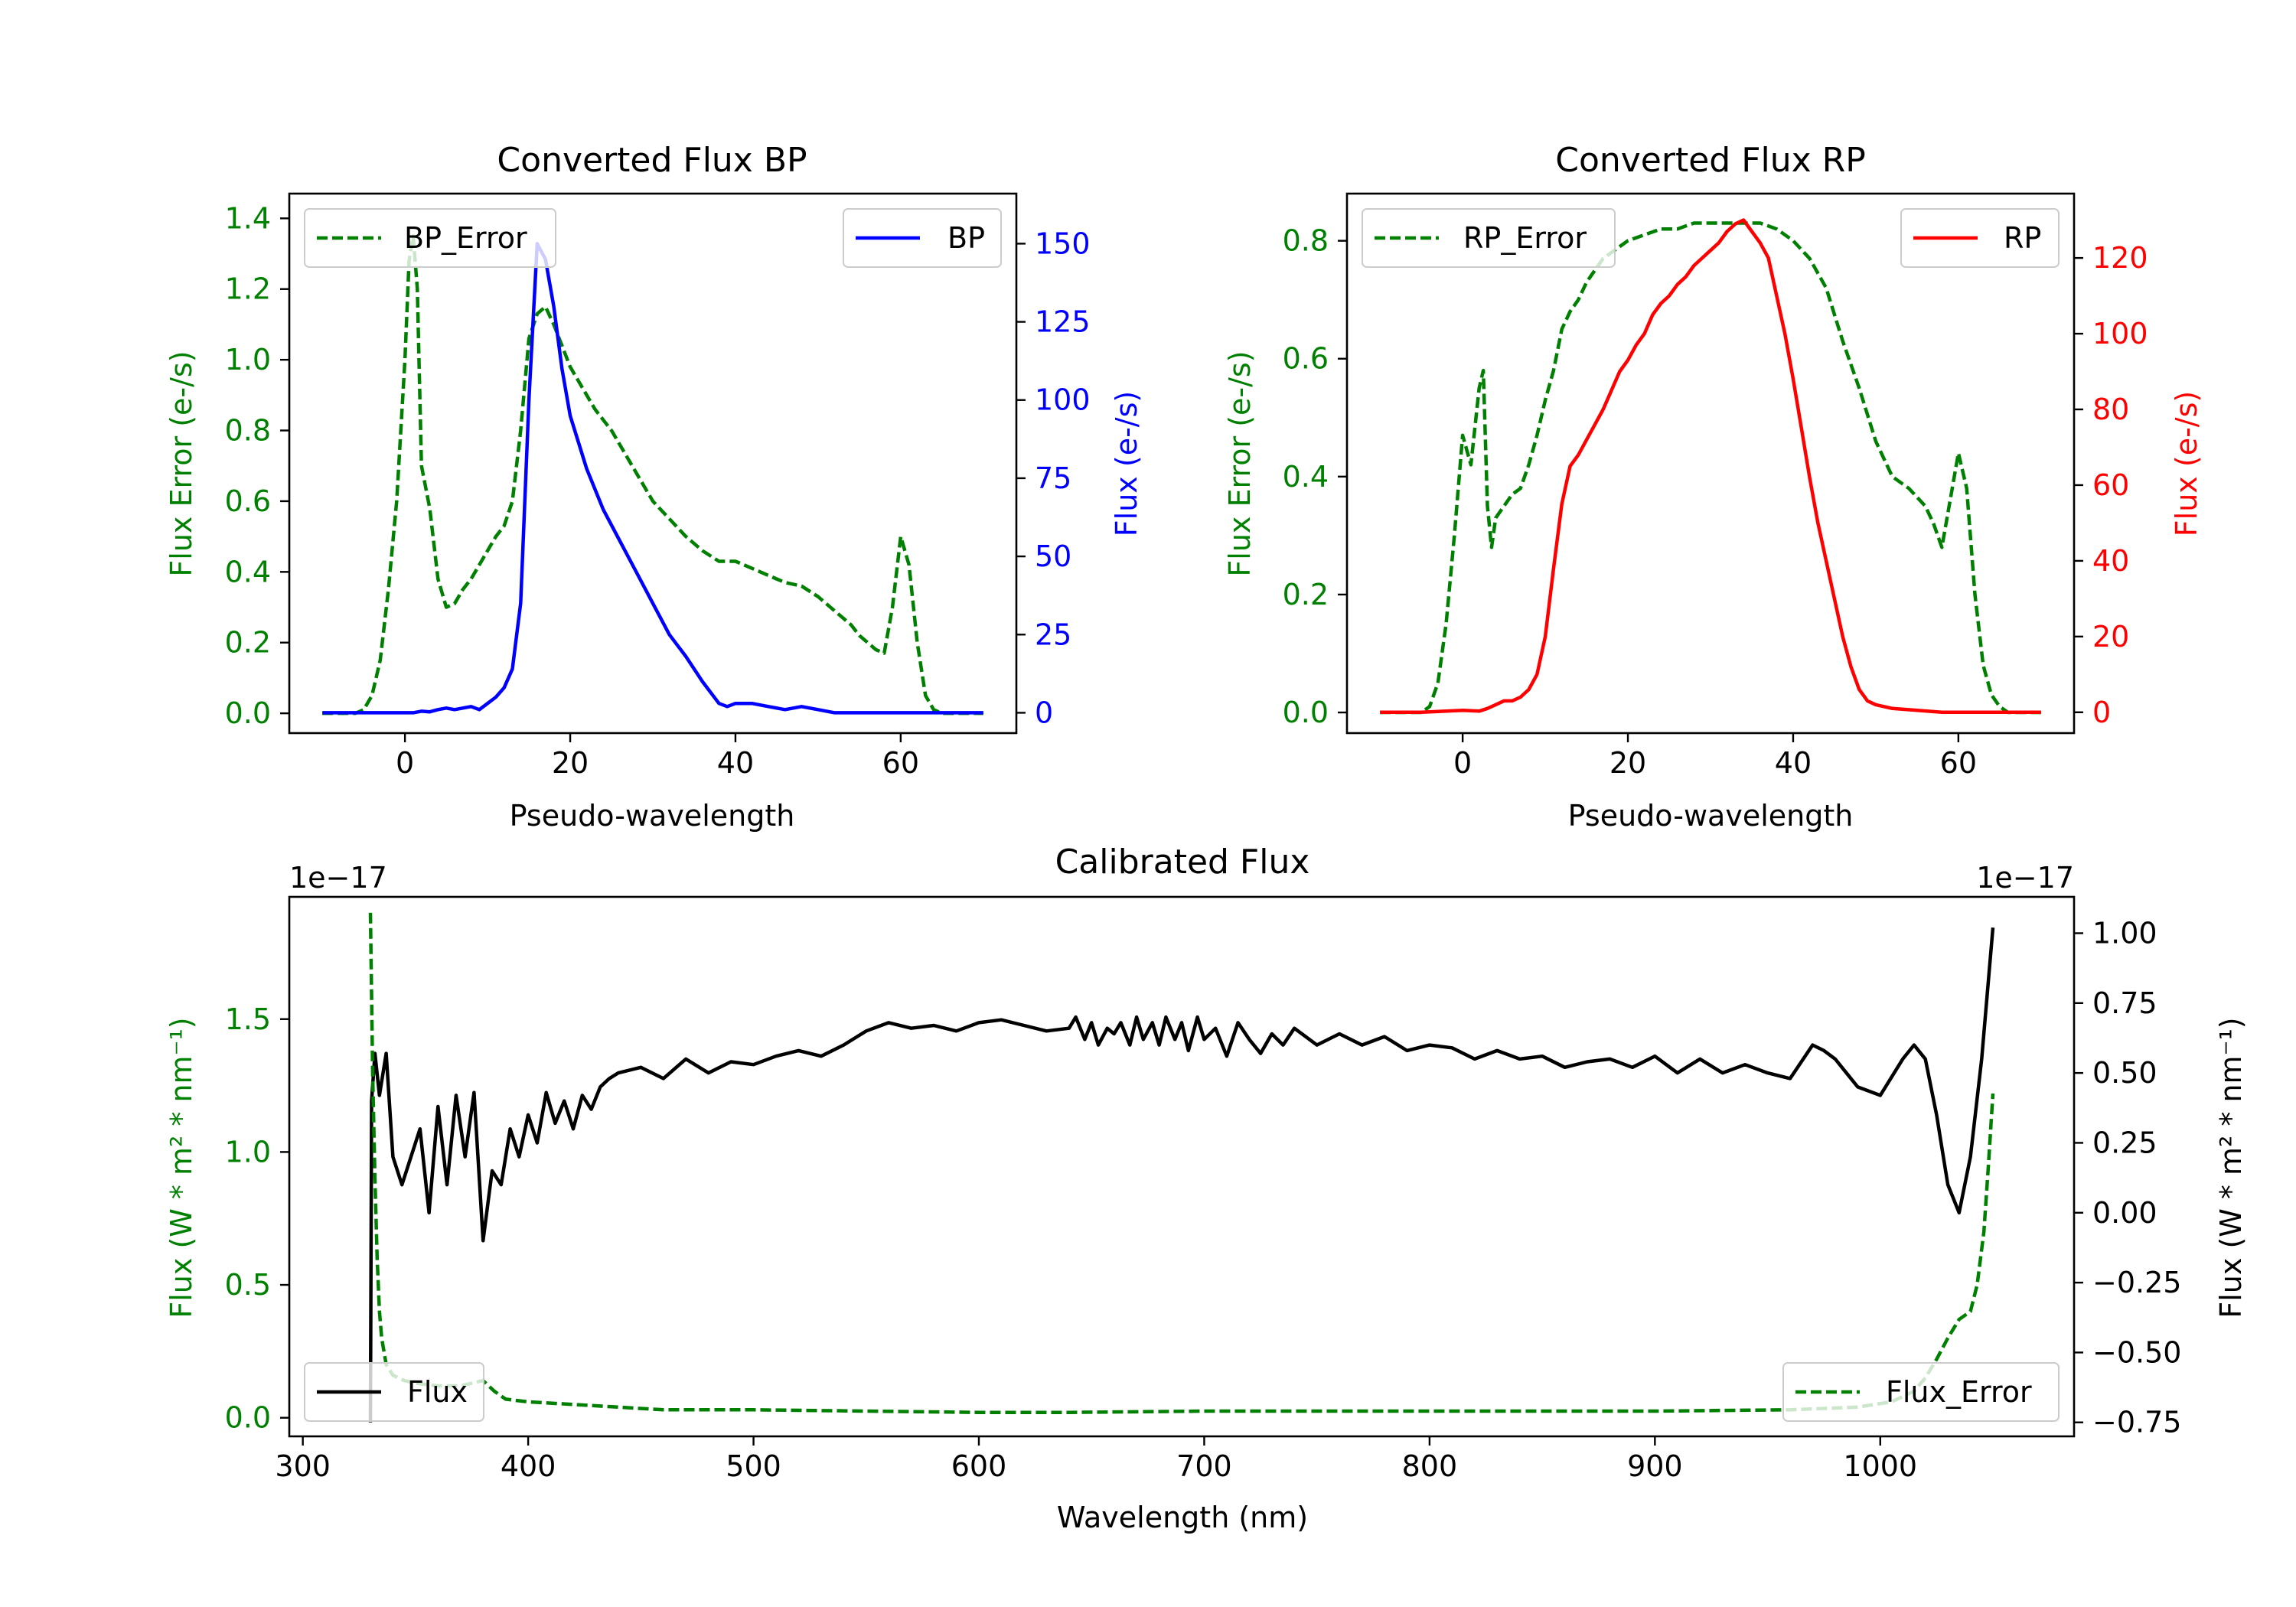 The height and width of the screenshot is (1607, 2296). I want to click on bp-right-y-tick-label: 50, so click(1053, 556).